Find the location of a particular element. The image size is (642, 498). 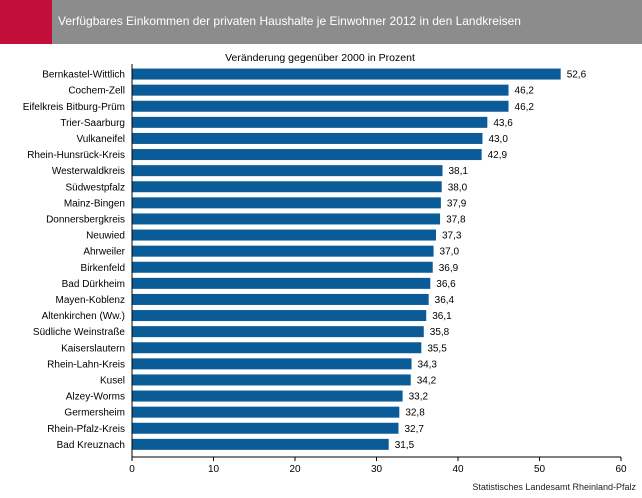

data-label: 43,0 is located at coordinates (498, 139).